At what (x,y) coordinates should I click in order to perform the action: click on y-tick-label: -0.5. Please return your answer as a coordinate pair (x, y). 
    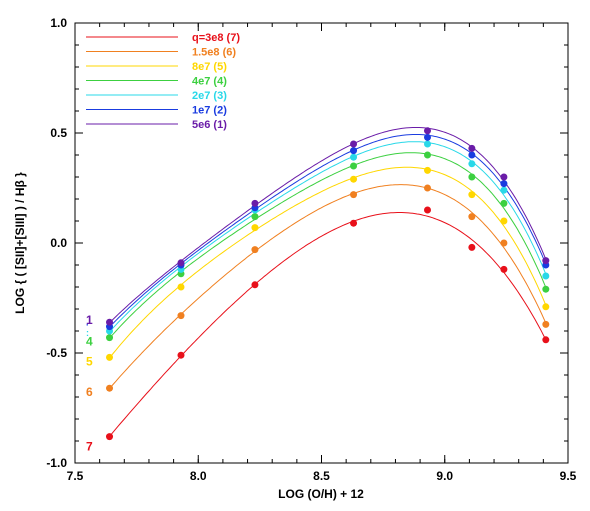
    Looking at the image, I should click on (56, 353).